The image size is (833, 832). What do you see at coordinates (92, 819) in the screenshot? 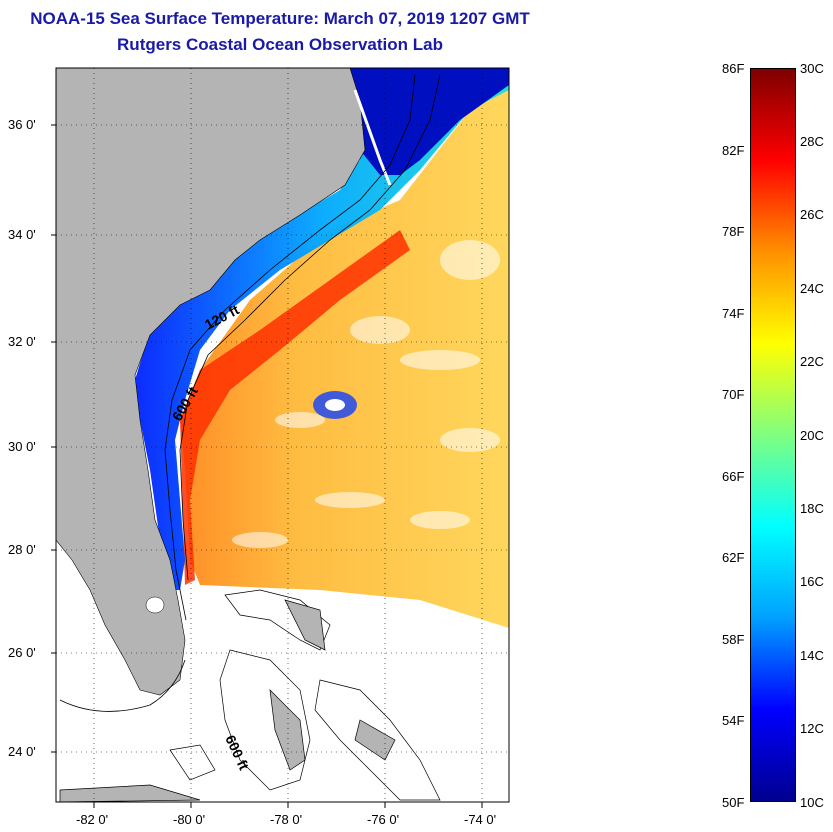
I see `lon-label: -82 0'` at bounding box center [92, 819].